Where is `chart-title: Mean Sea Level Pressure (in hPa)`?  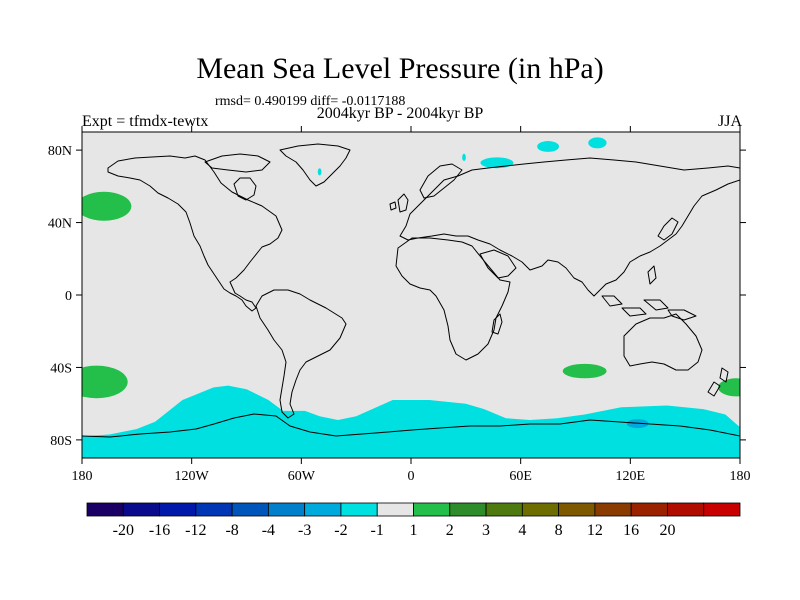 chart-title: Mean Sea Level Pressure (in hPa) is located at coordinates (400, 68).